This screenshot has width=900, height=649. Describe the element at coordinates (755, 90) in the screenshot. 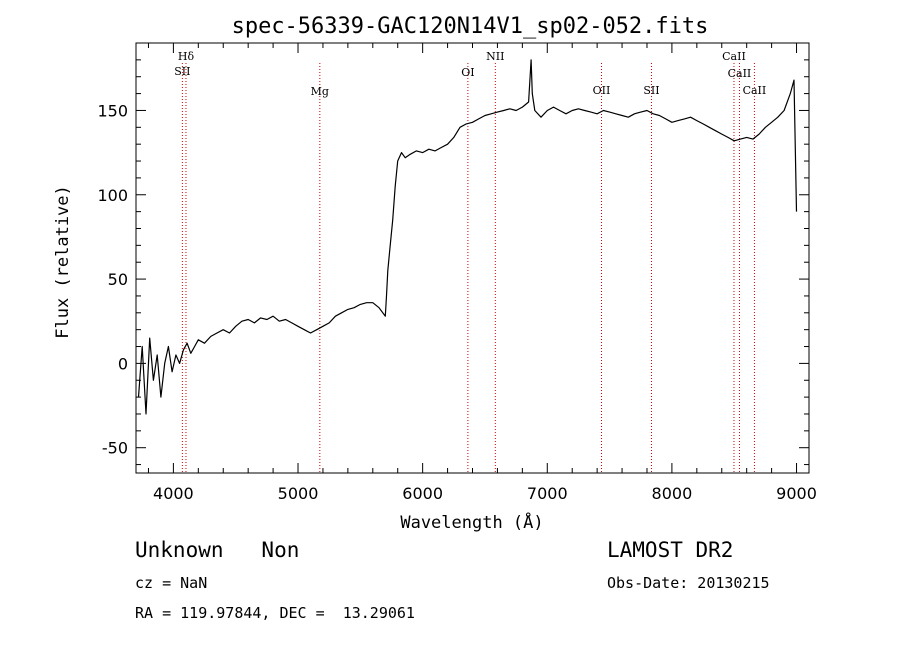

I see `line-marker-label-9: CaII` at that location.